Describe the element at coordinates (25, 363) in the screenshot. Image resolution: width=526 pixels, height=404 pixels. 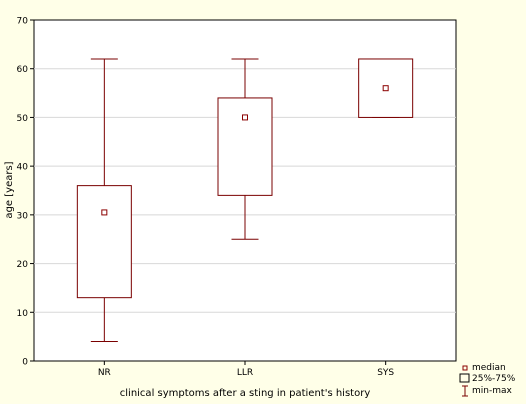
I see `y-tick-label: 0` at that location.